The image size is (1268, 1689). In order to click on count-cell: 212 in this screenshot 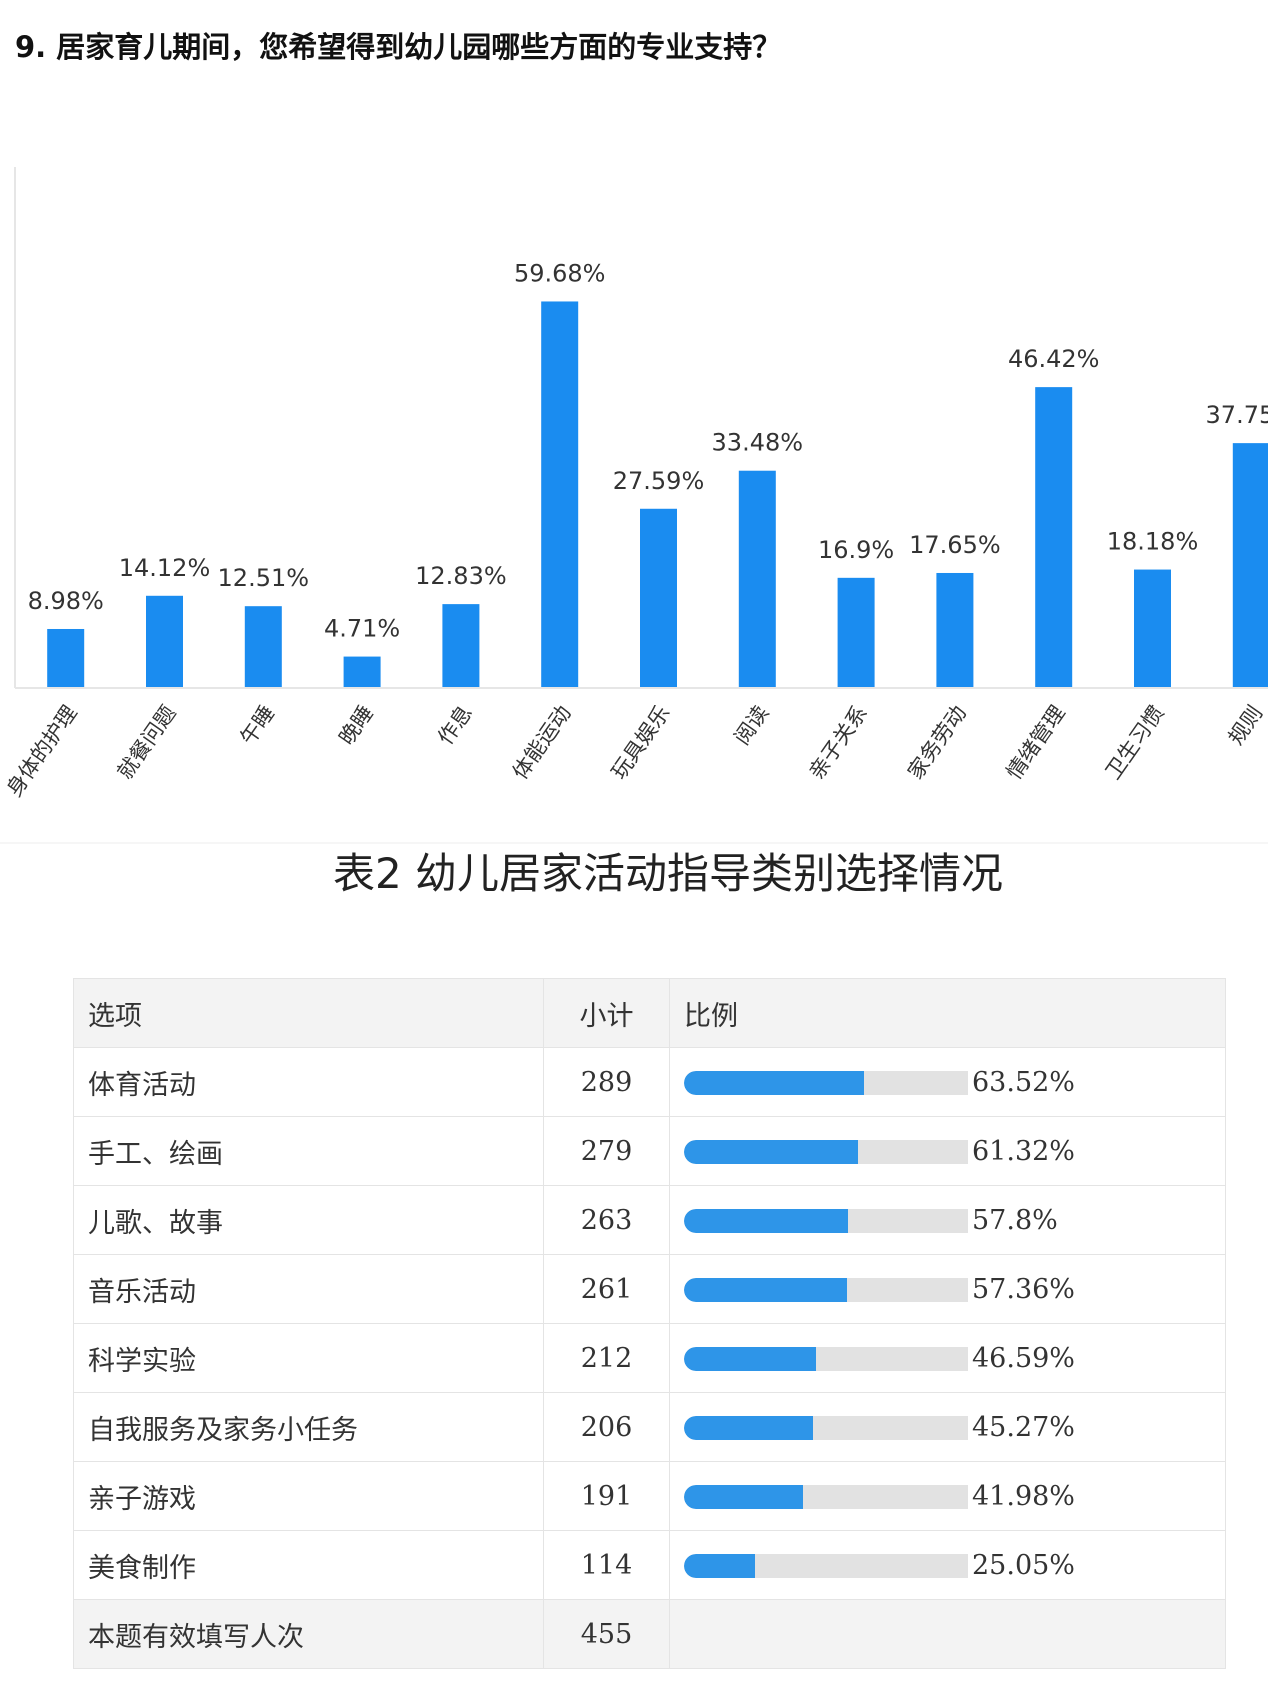, I will do `click(606, 1358)`.